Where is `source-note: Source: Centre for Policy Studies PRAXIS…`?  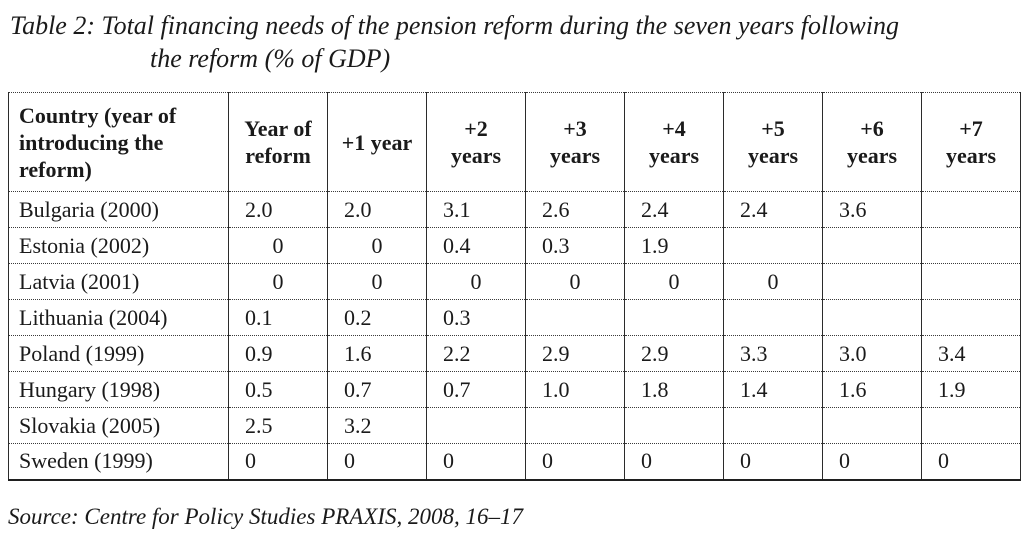 source-note: Source: Centre for Policy Studies PRAXIS… is located at coordinates (266, 516).